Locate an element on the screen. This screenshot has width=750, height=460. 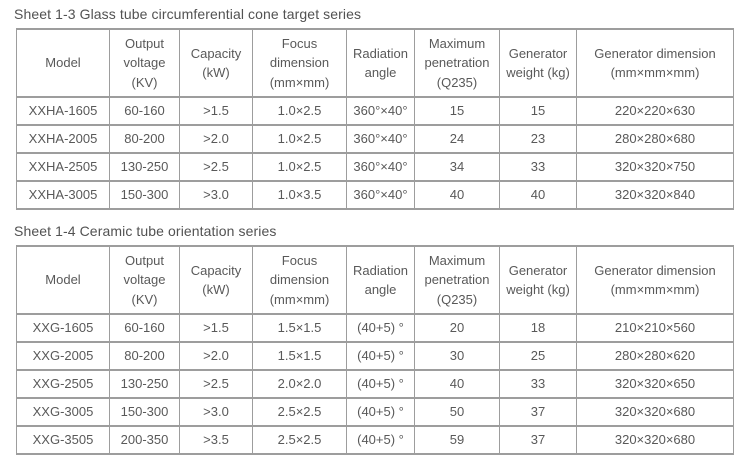
table-cell: 280×280×680 is located at coordinates (655, 139).